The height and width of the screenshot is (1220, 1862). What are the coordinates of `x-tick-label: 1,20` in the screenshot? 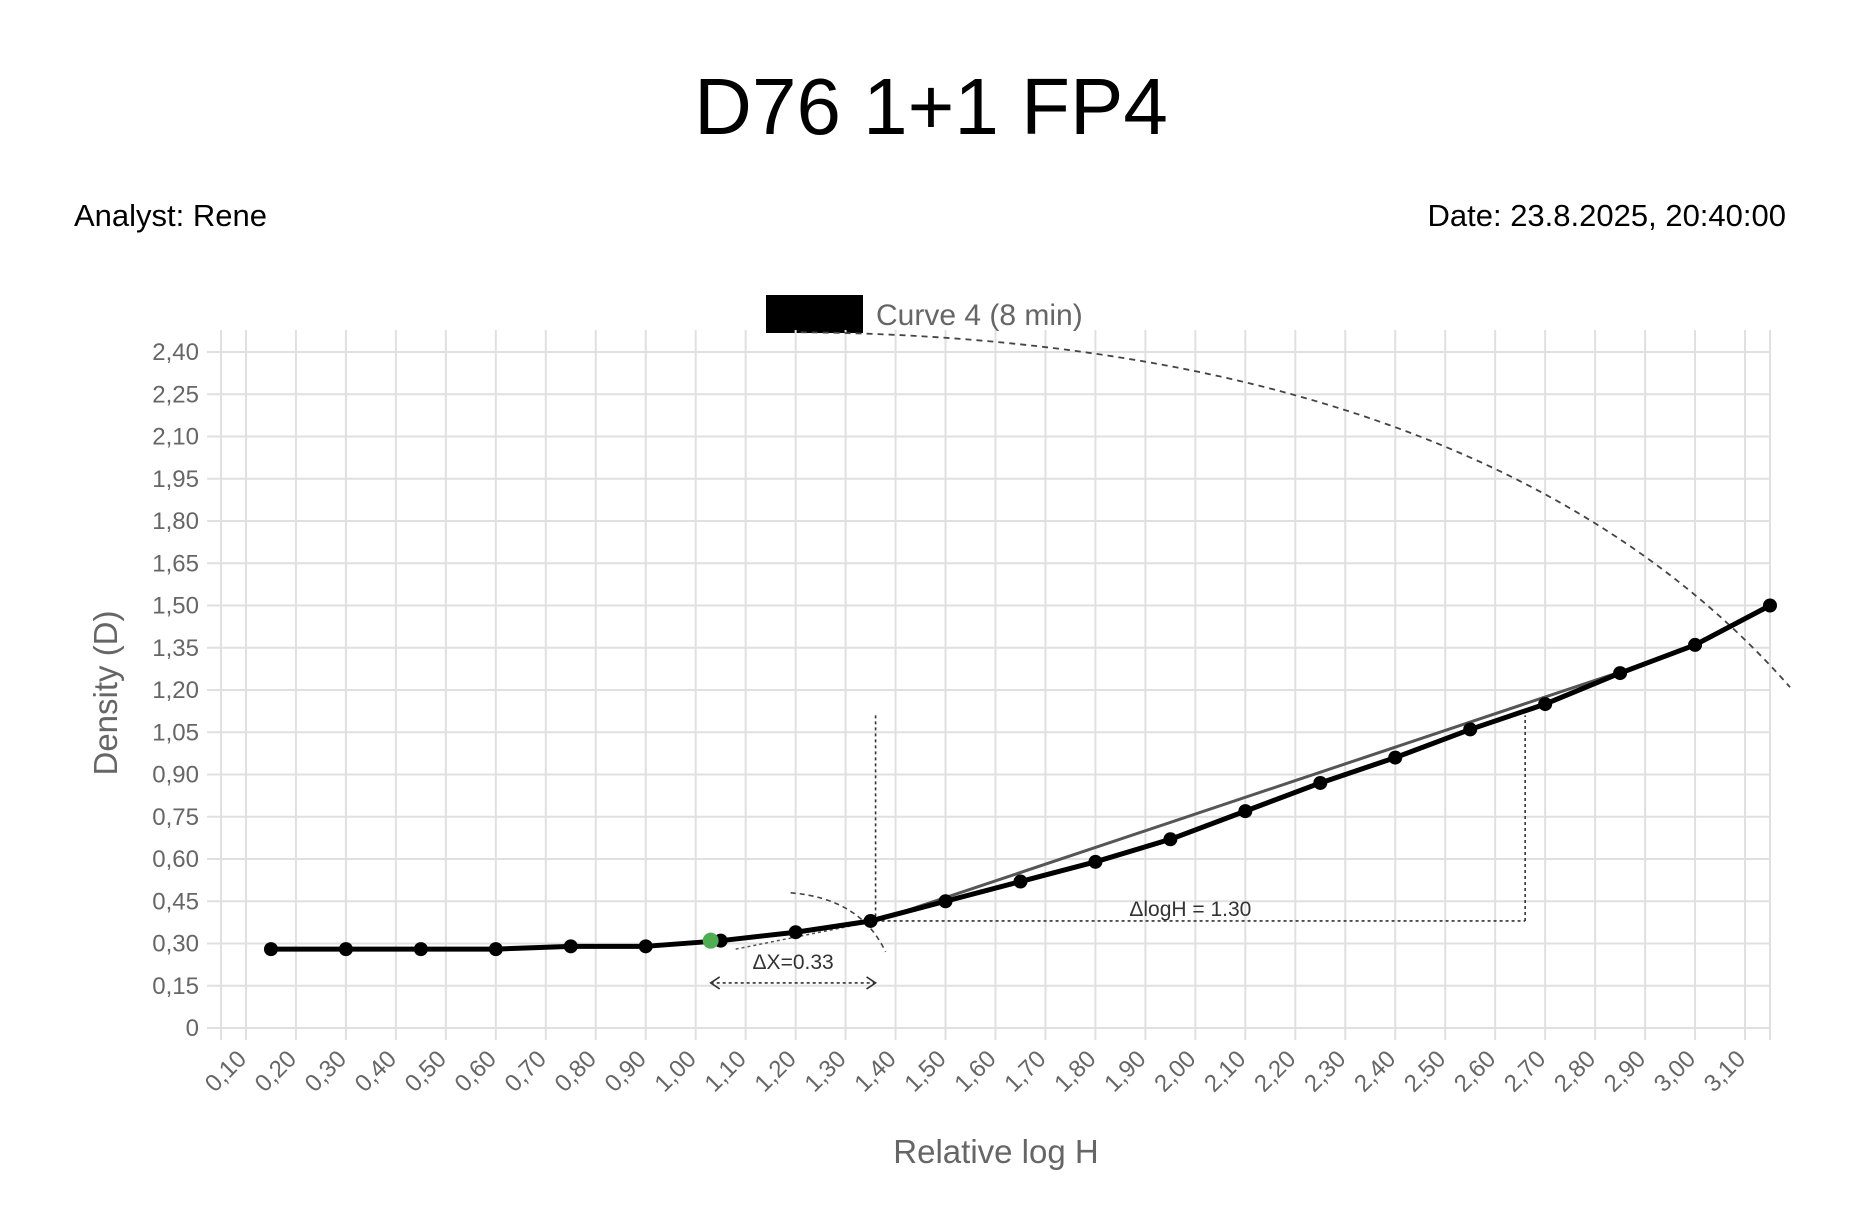 It's located at (776, 1071).